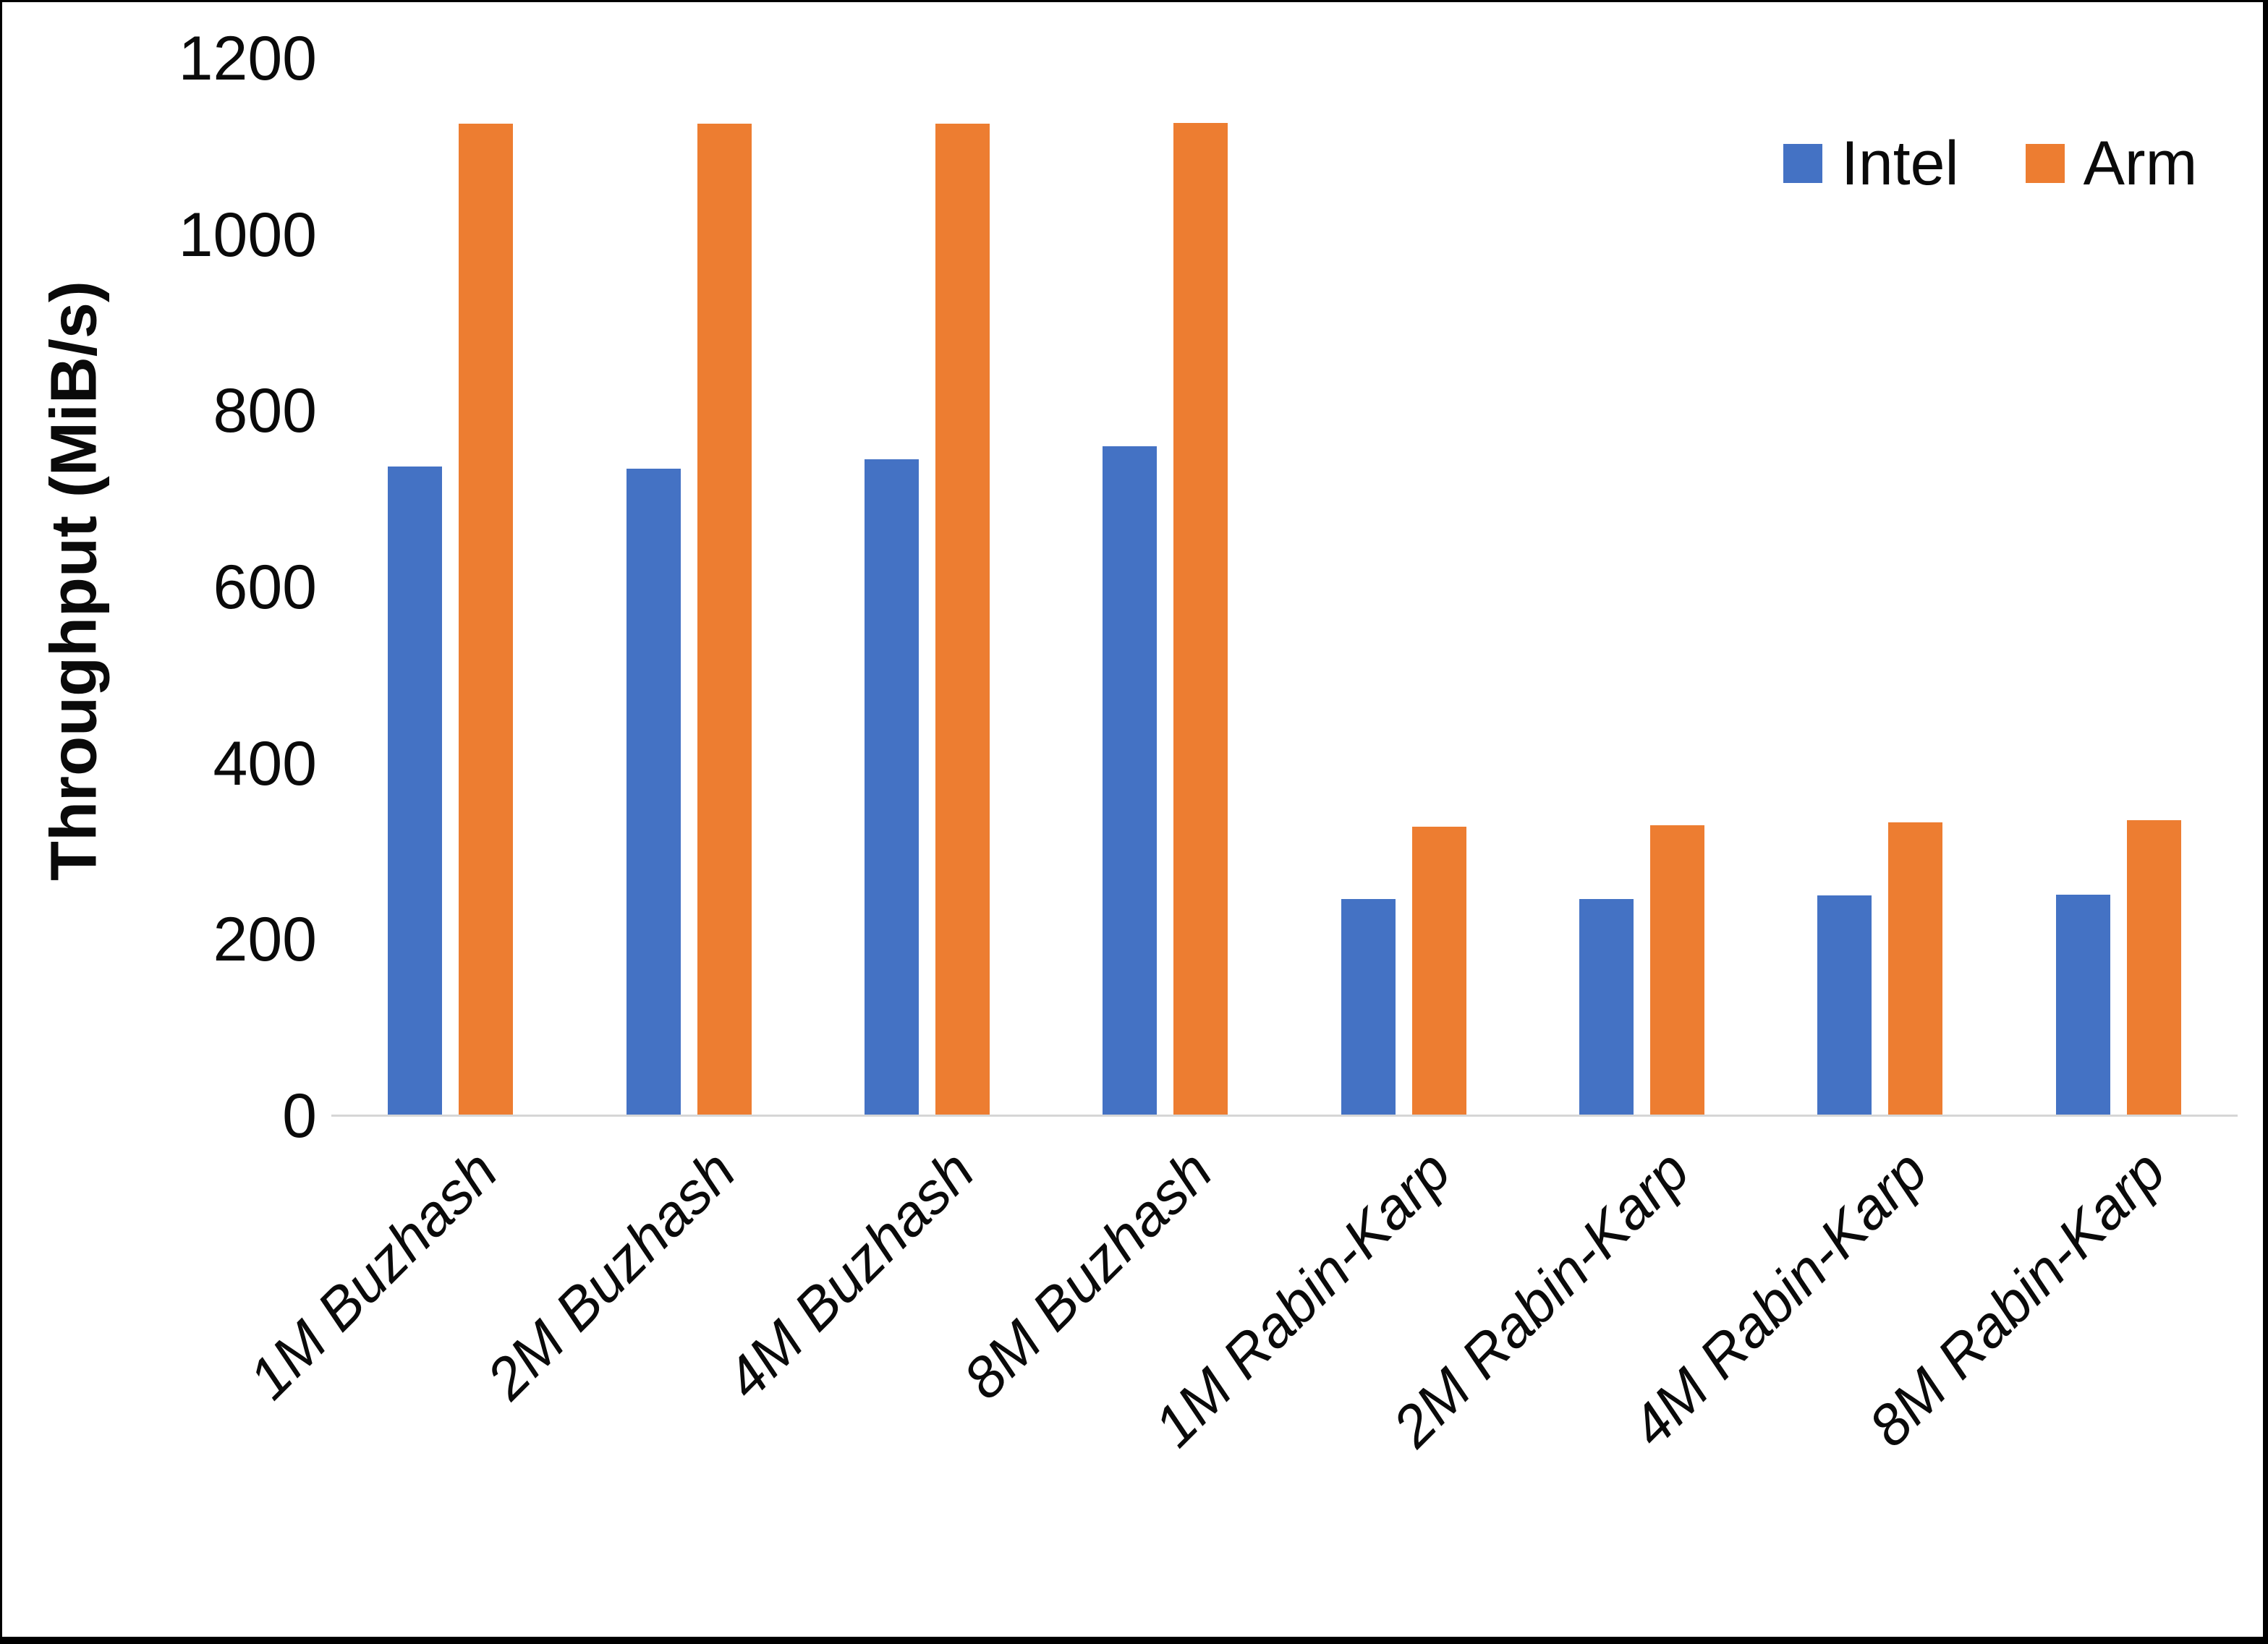  What do you see at coordinates (373, 1274) in the screenshot?
I see `x-tick-label-1m-buzhash: 1M Buzhash` at bounding box center [373, 1274].